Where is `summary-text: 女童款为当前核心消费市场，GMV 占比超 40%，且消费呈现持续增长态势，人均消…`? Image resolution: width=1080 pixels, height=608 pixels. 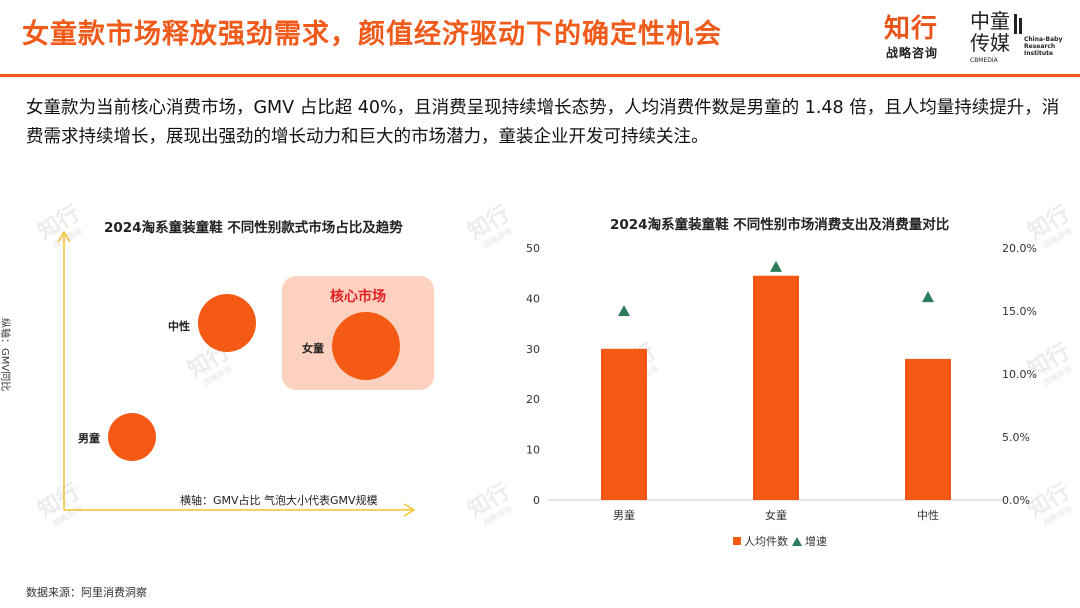 summary-text: 女童款为当前核心消费市场，GMV 占比超 40%，且消费呈现持续增长态势，人均消… is located at coordinates (543, 122).